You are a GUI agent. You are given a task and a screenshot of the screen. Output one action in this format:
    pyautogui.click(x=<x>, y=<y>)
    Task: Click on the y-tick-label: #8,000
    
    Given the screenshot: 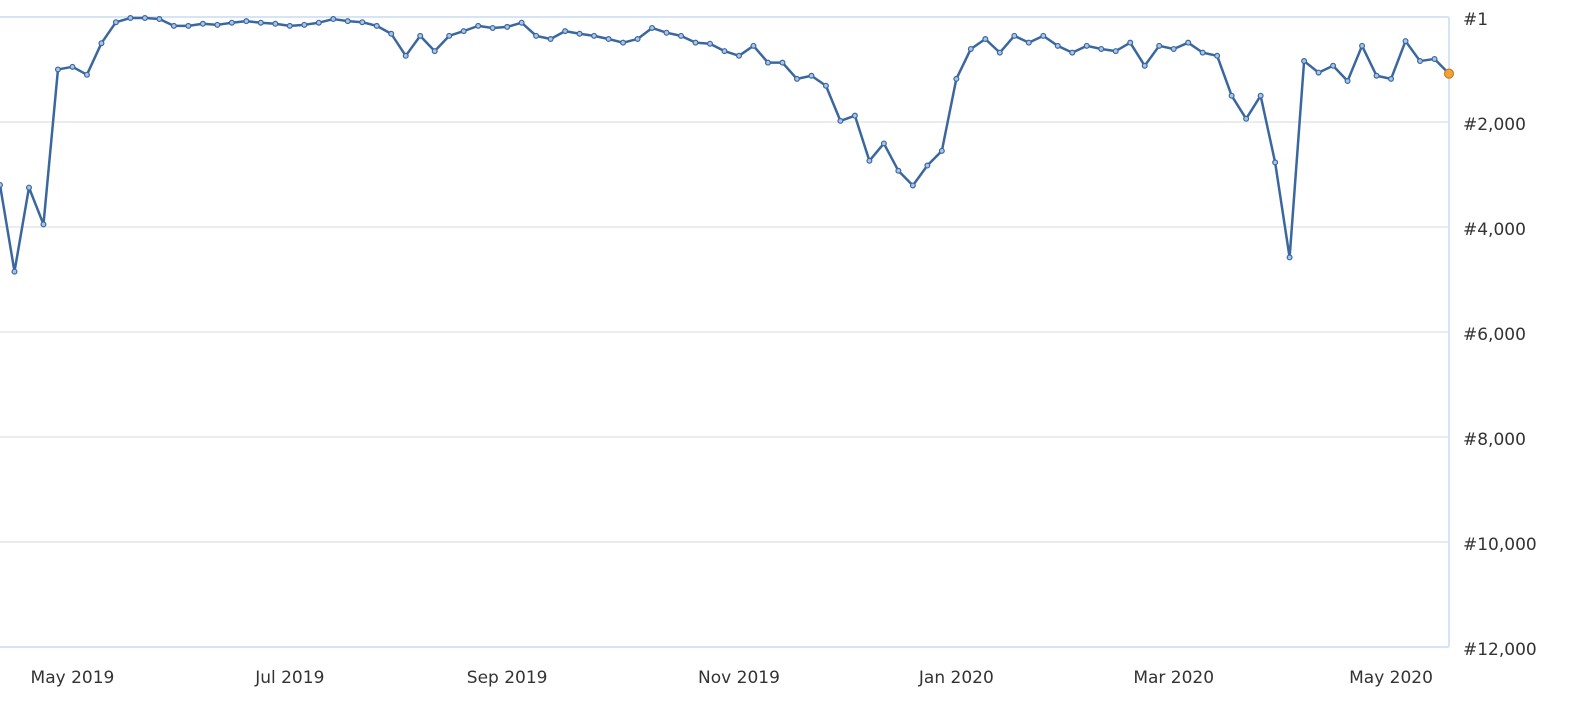 What is the action you would take?
    pyautogui.click(x=1494, y=440)
    